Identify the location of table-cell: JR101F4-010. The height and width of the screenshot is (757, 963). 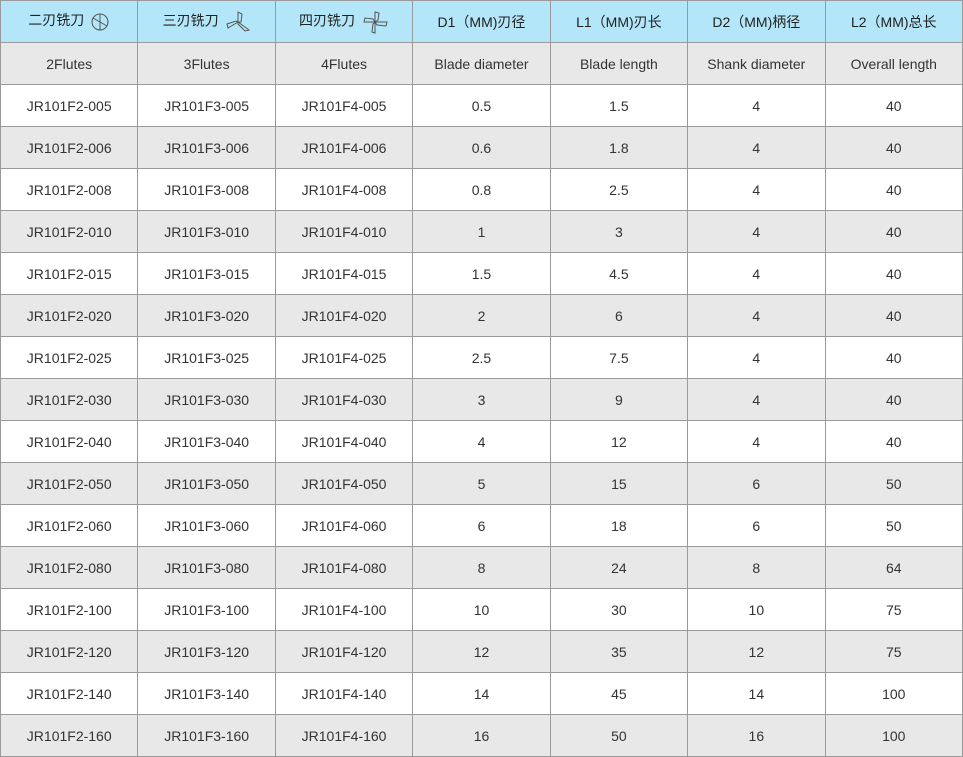
(344, 231).